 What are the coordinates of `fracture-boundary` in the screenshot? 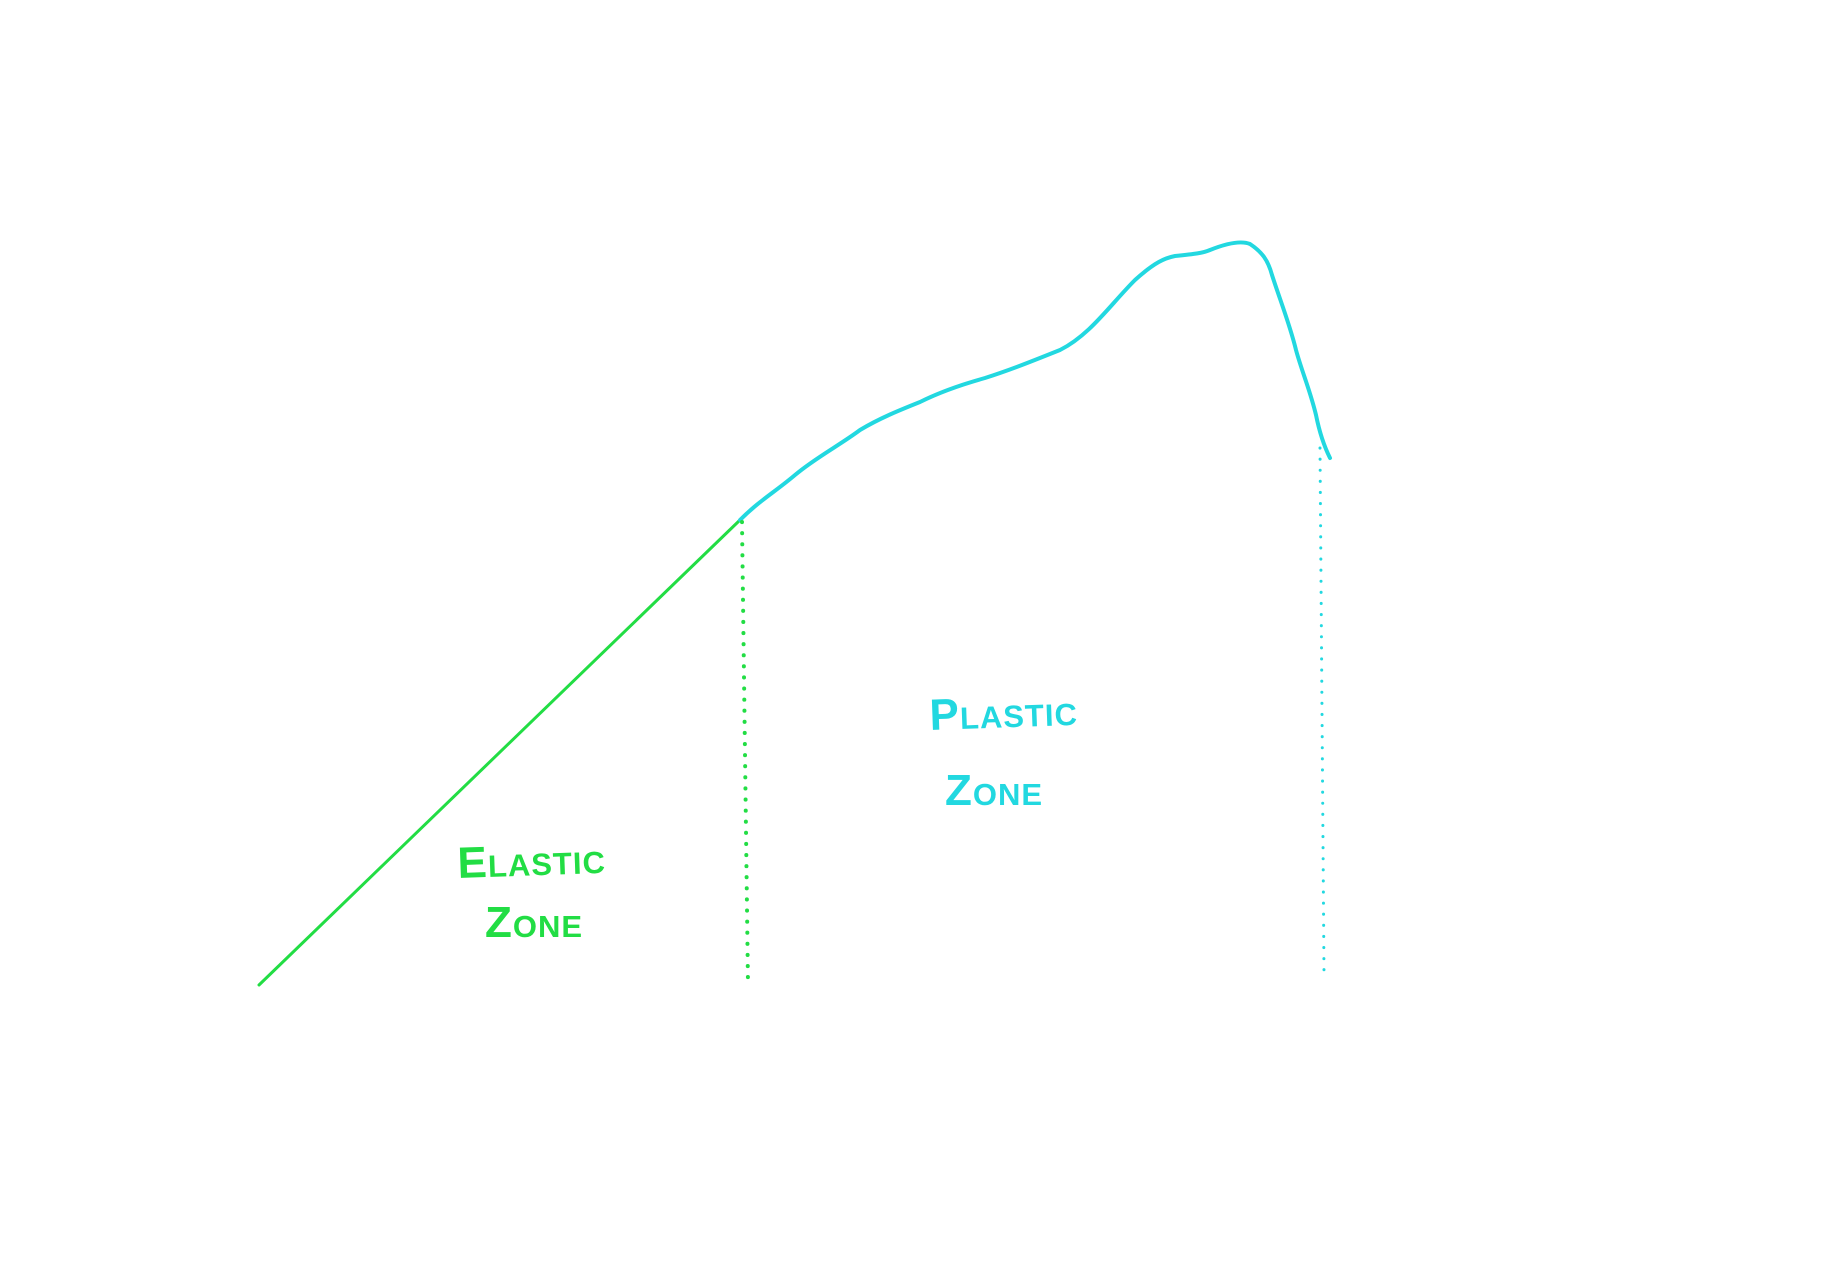 It's located at (1322, 710).